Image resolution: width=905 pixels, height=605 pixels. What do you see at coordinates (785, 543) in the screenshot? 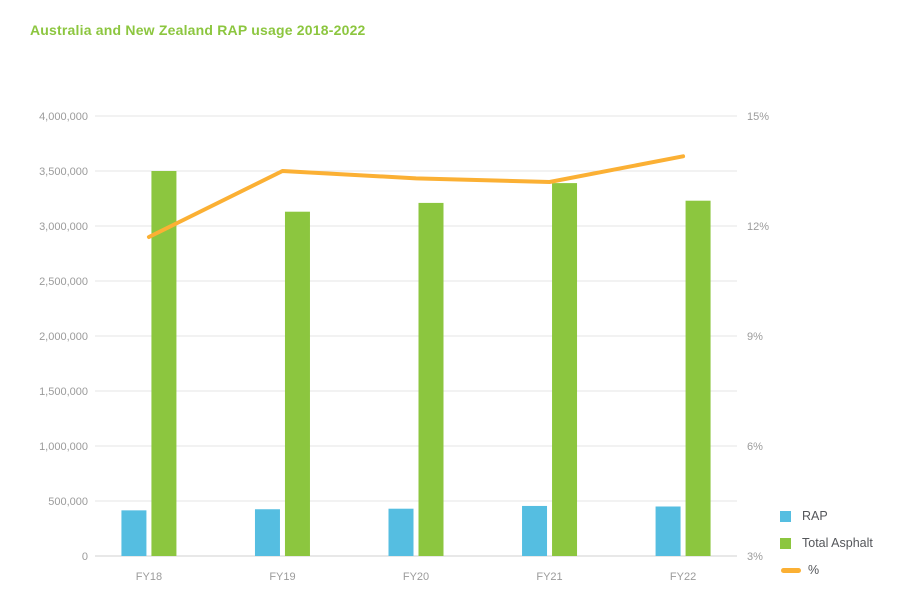
I see `total-asphalt-swatch-icon` at bounding box center [785, 543].